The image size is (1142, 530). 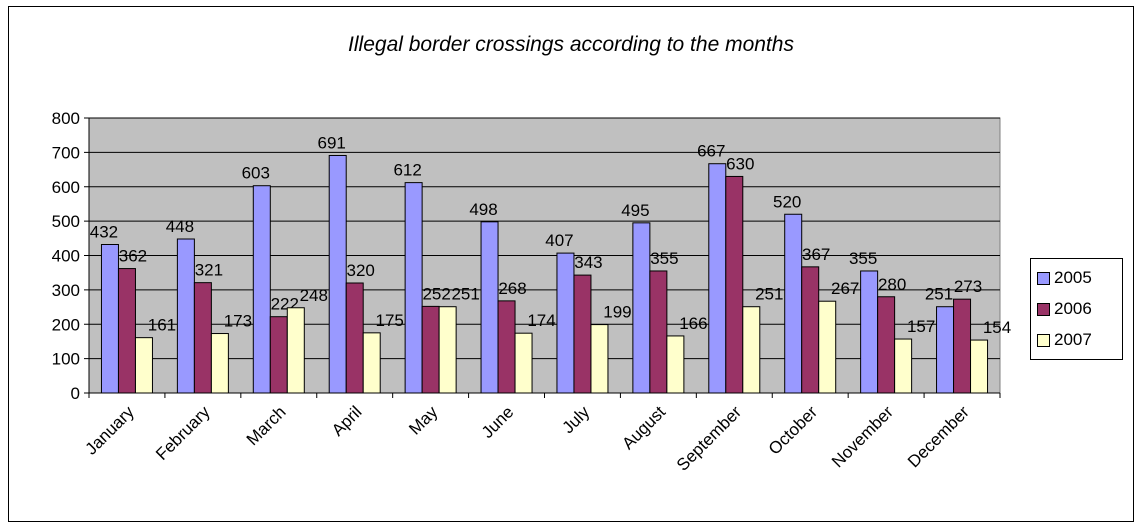 I want to click on legend-swatch-2005, so click(x=1043, y=278).